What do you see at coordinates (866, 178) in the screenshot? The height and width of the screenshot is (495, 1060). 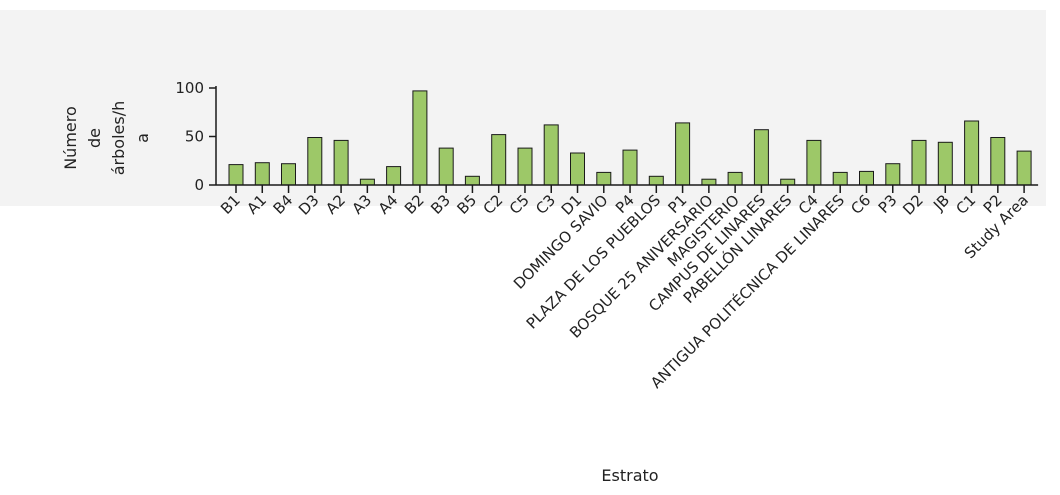 I see `bar-c6` at bounding box center [866, 178].